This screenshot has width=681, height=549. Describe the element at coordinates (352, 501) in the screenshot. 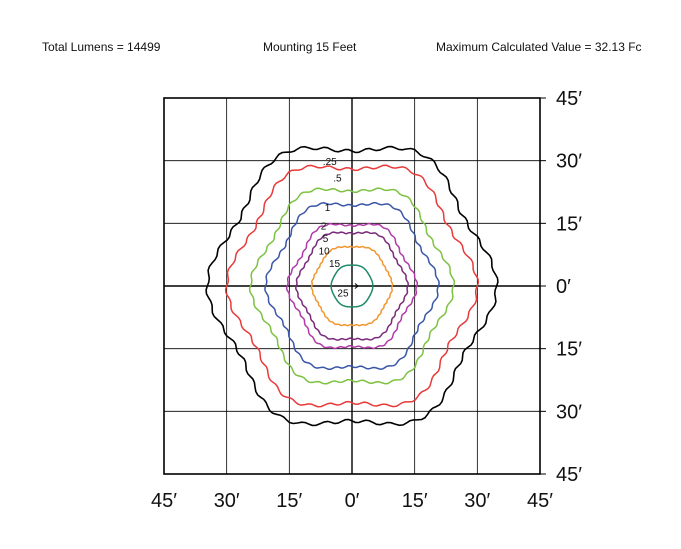

I see `x-tick-label: 0′` at that location.